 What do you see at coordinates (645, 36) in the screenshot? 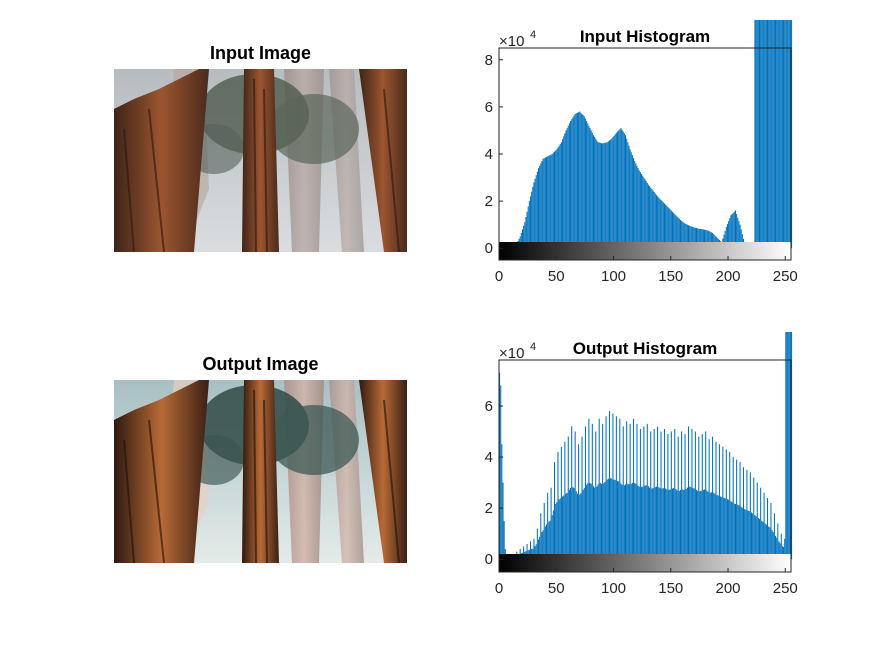
I see `histogram-title: Input Histogram` at bounding box center [645, 36].